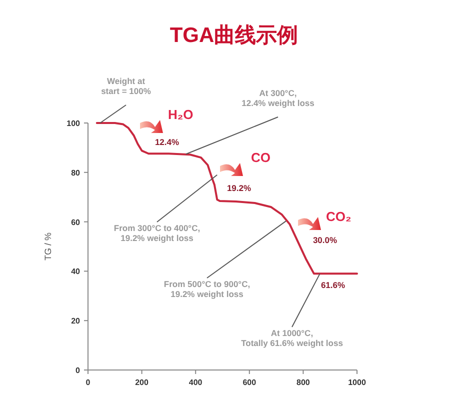 This screenshot has width=468, height=397. I want to click on x-tick-label: 0, so click(88, 382).